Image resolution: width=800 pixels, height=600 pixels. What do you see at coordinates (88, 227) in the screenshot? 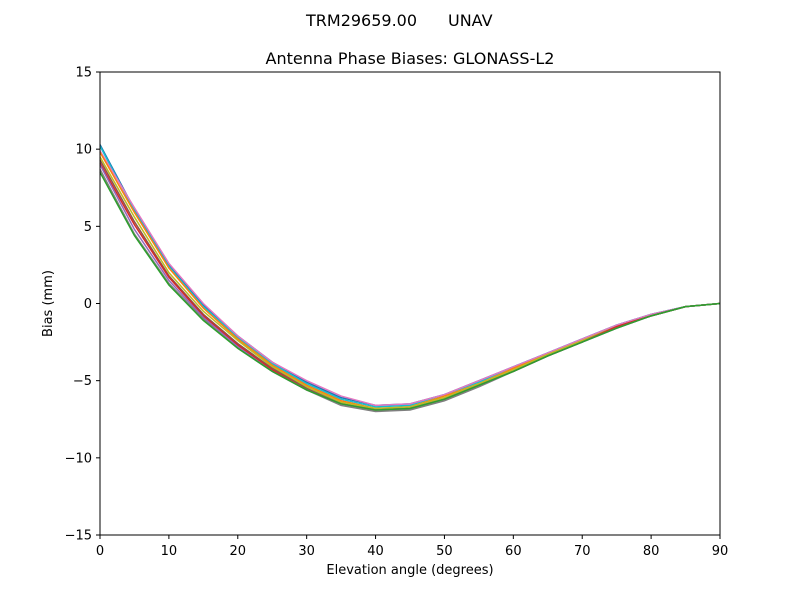
I see `y-tick-label: 5` at bounding box center [88, 227].